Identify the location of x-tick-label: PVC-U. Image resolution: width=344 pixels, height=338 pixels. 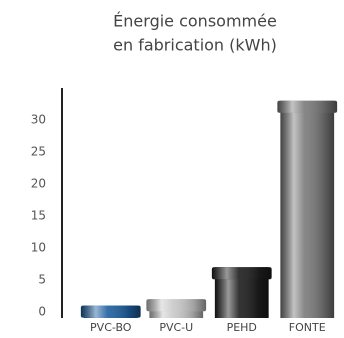
(176, 327).